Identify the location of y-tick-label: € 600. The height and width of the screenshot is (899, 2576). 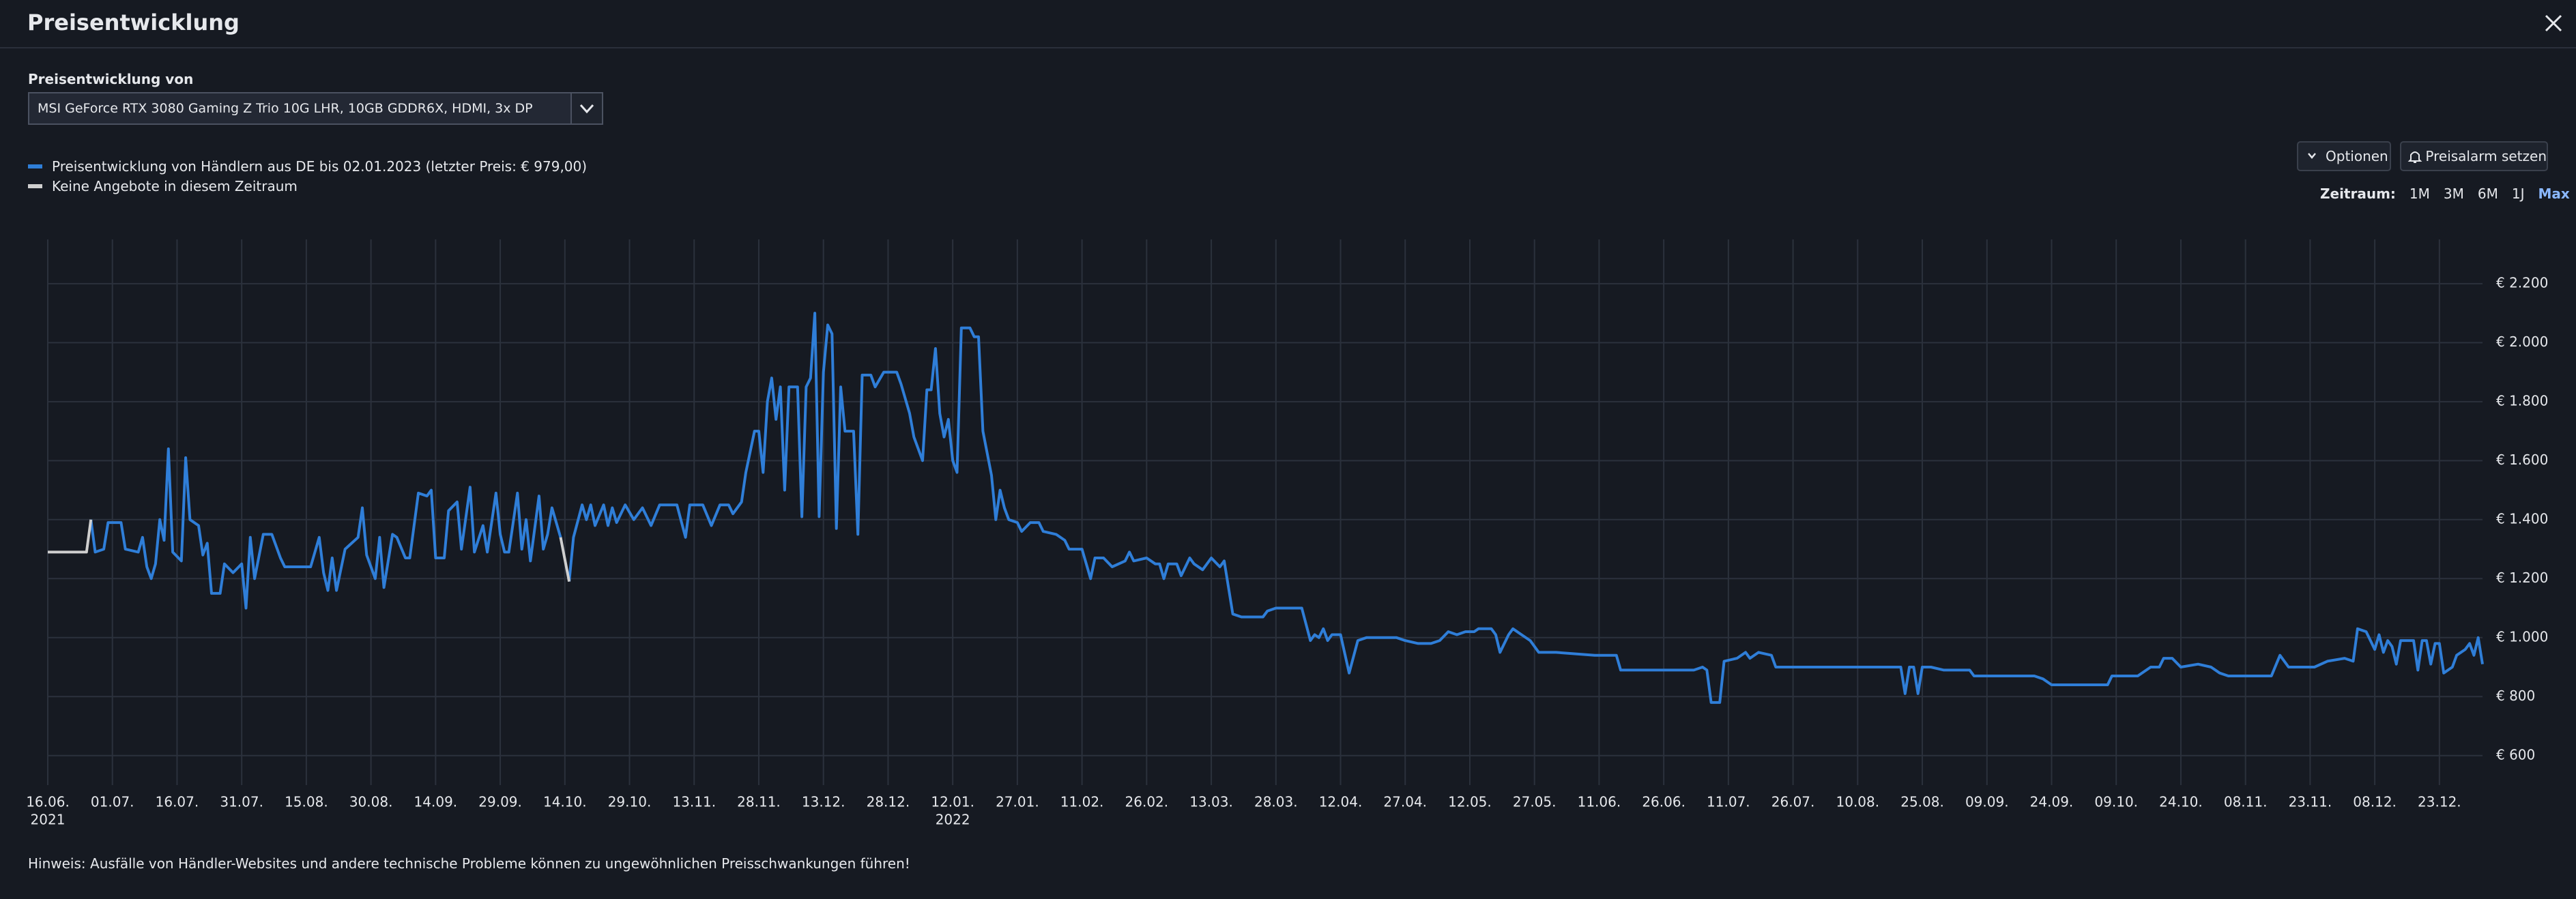
(2515, 754).